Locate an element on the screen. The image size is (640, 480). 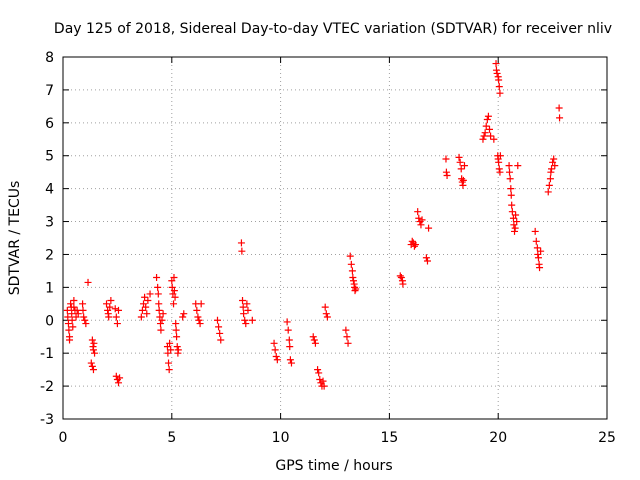
x-tick-label: 10 is located at coordinates (281, 438).